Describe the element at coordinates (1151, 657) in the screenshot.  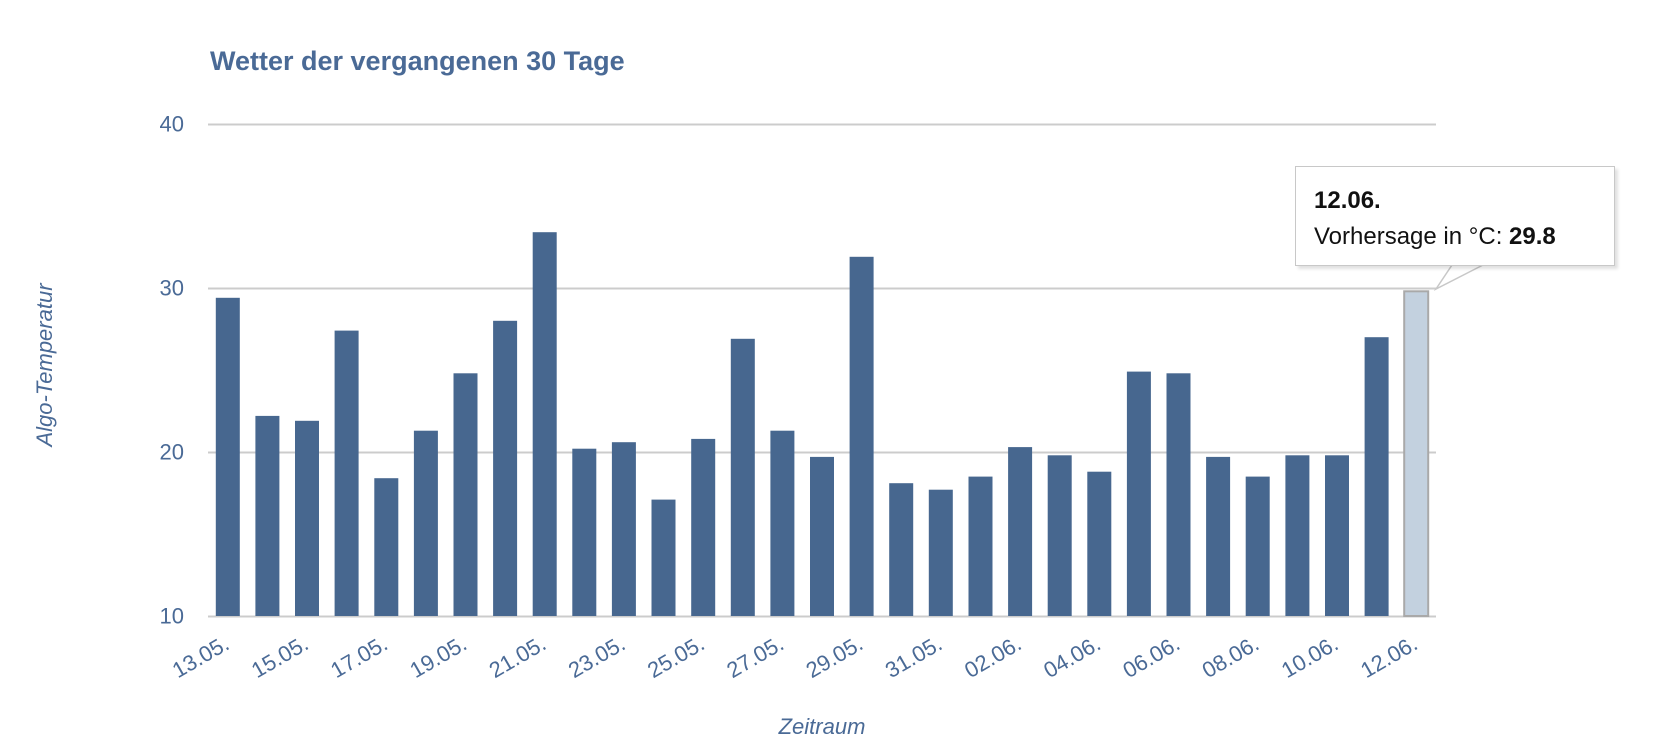
I see `x-tick-label: 06.06.` at that location.